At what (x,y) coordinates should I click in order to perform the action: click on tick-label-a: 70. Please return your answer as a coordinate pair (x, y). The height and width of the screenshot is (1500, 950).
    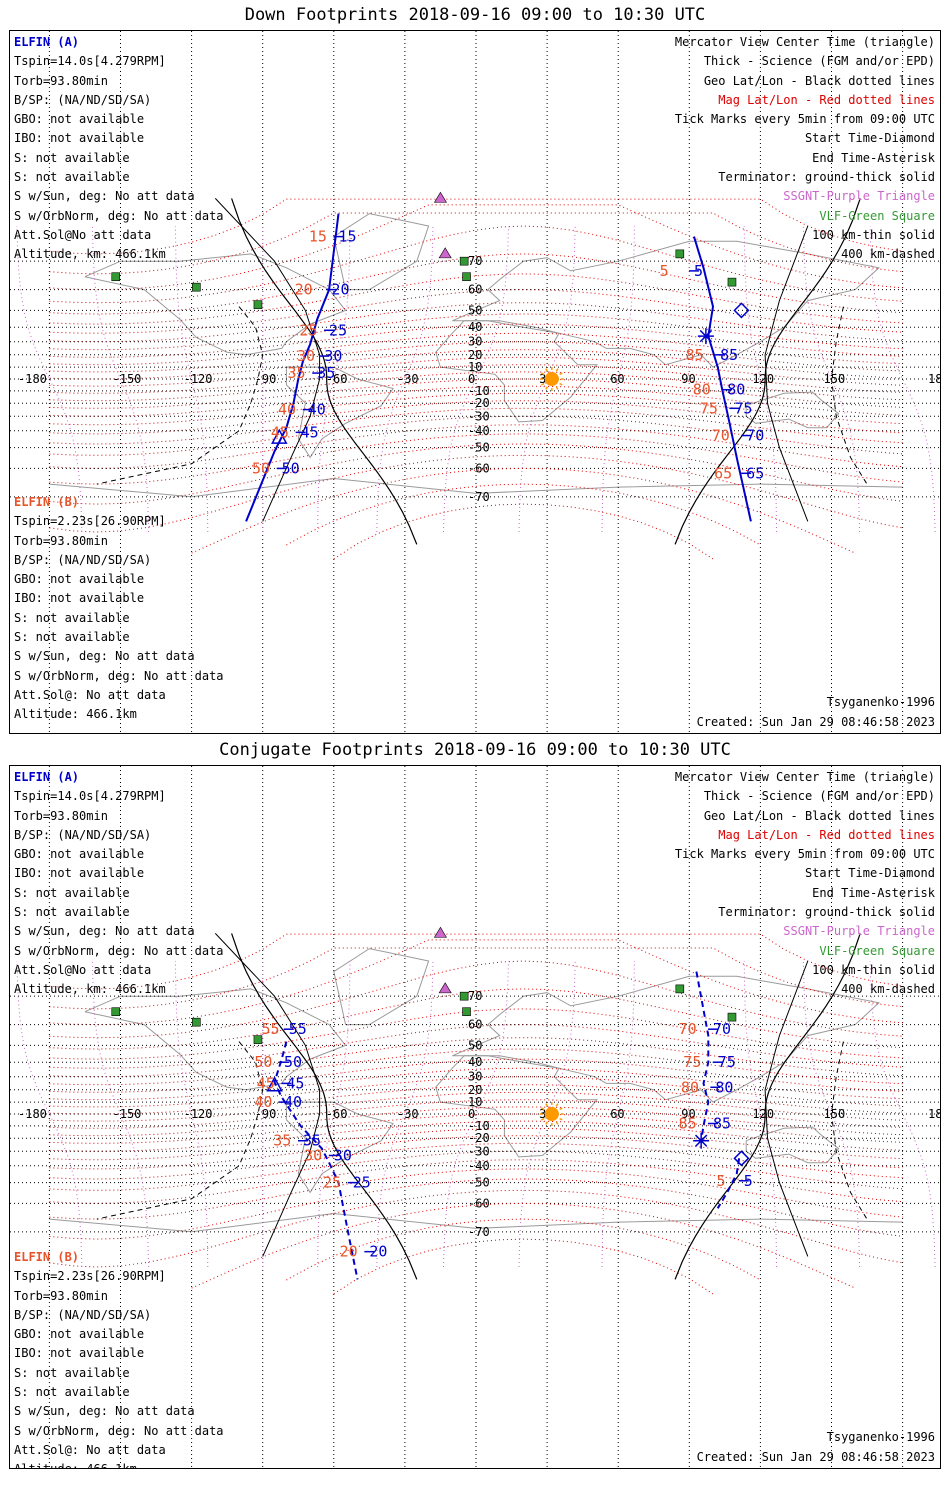
    Looking at the image, I should click on (755, 436).